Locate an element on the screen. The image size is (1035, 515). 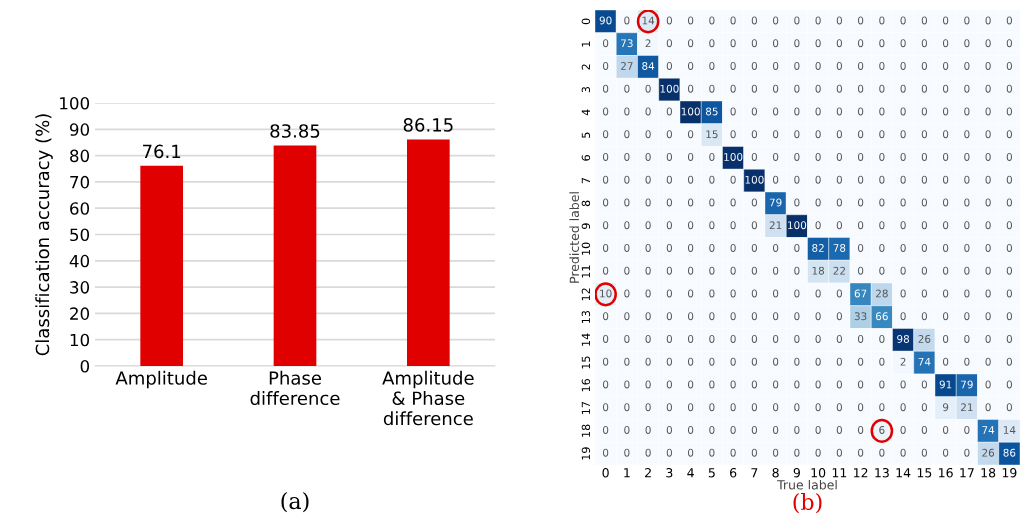
data-label: 67 is located at coordinates (860, 293).